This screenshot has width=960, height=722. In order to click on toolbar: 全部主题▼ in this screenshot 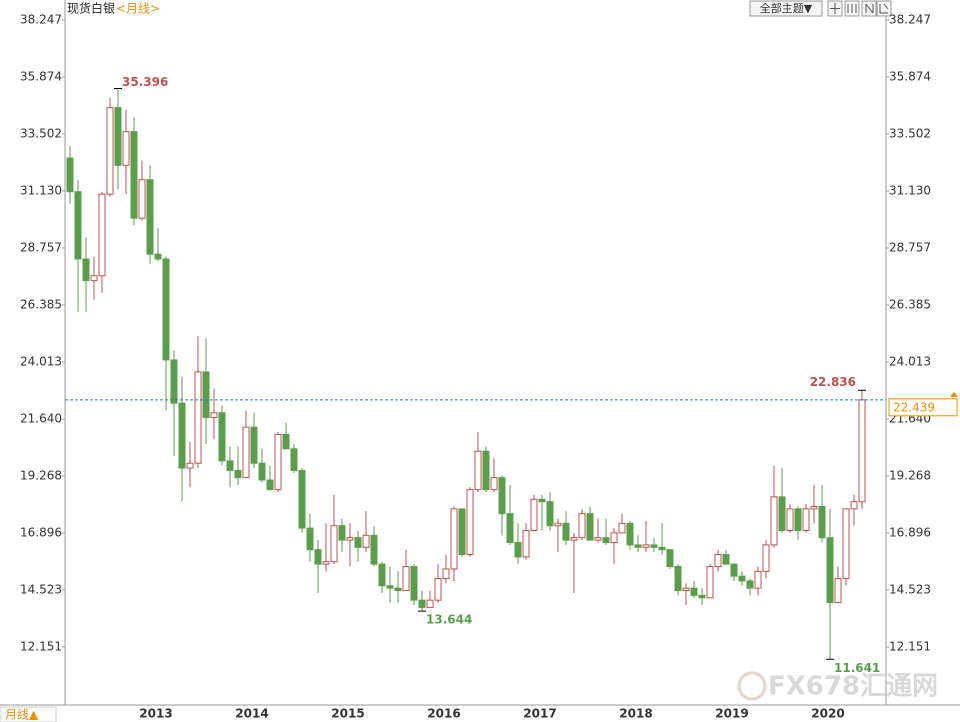, I will do `click(820, 8)`.